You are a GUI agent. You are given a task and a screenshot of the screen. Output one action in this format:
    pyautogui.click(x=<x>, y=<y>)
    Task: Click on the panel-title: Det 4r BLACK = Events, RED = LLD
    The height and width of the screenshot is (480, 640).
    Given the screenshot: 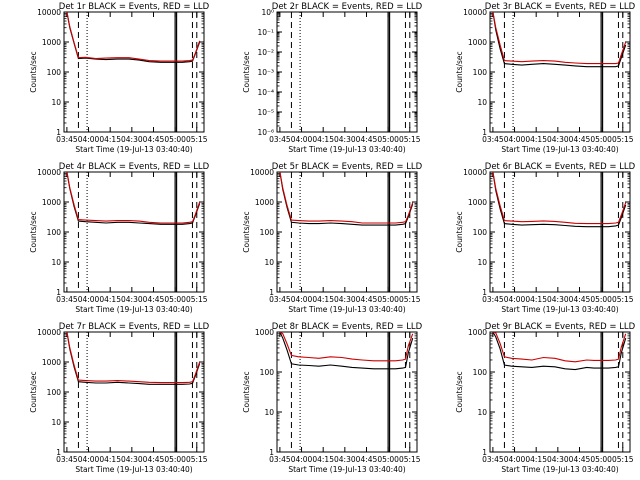 What is the action you would take?
    pyautogui.click(x=134, y=167)
    